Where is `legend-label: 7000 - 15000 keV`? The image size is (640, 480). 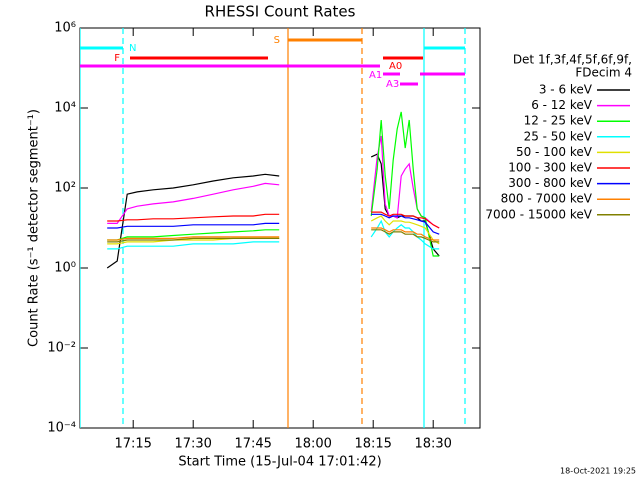
legend-label: 7000 - 15000 keV is located at coordinates (538, 214).